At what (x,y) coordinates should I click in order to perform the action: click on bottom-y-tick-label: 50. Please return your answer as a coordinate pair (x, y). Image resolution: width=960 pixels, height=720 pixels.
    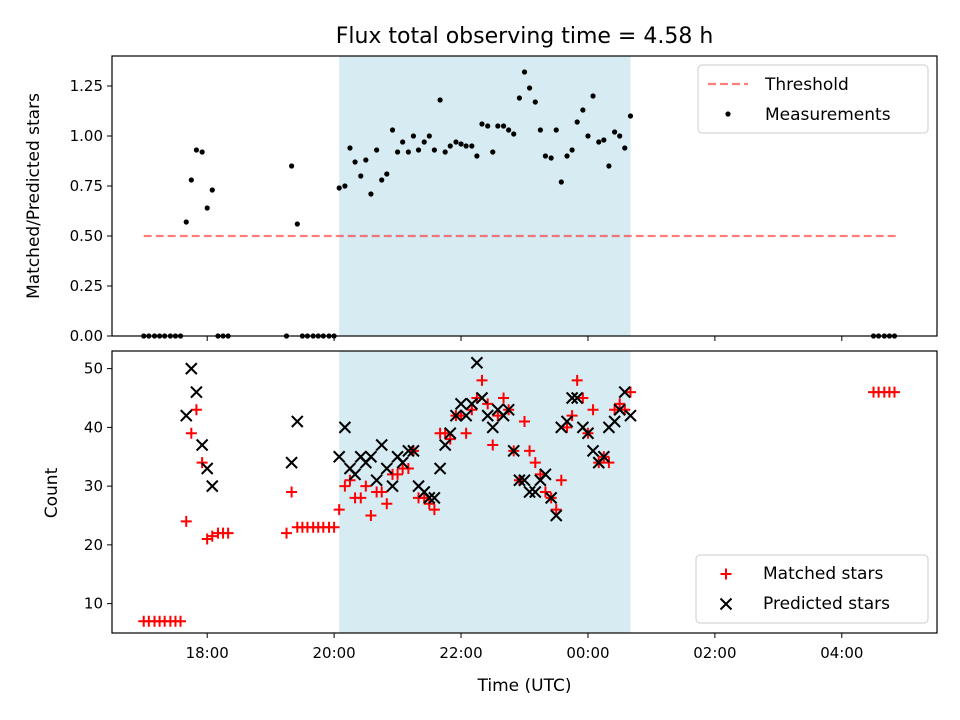
    Looking at the image, I should click on (93, 369).